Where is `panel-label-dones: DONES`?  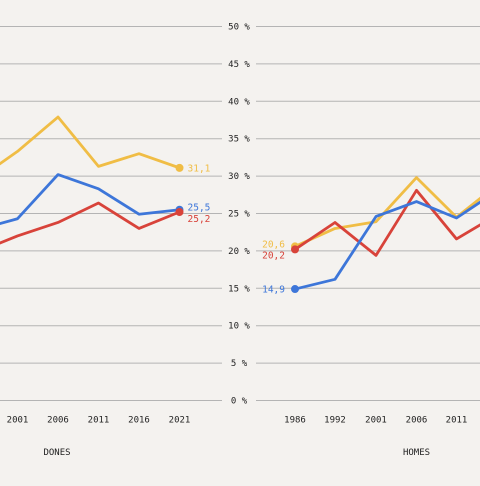
panel-label-dones: DONES is located at coordinates (56, 453).